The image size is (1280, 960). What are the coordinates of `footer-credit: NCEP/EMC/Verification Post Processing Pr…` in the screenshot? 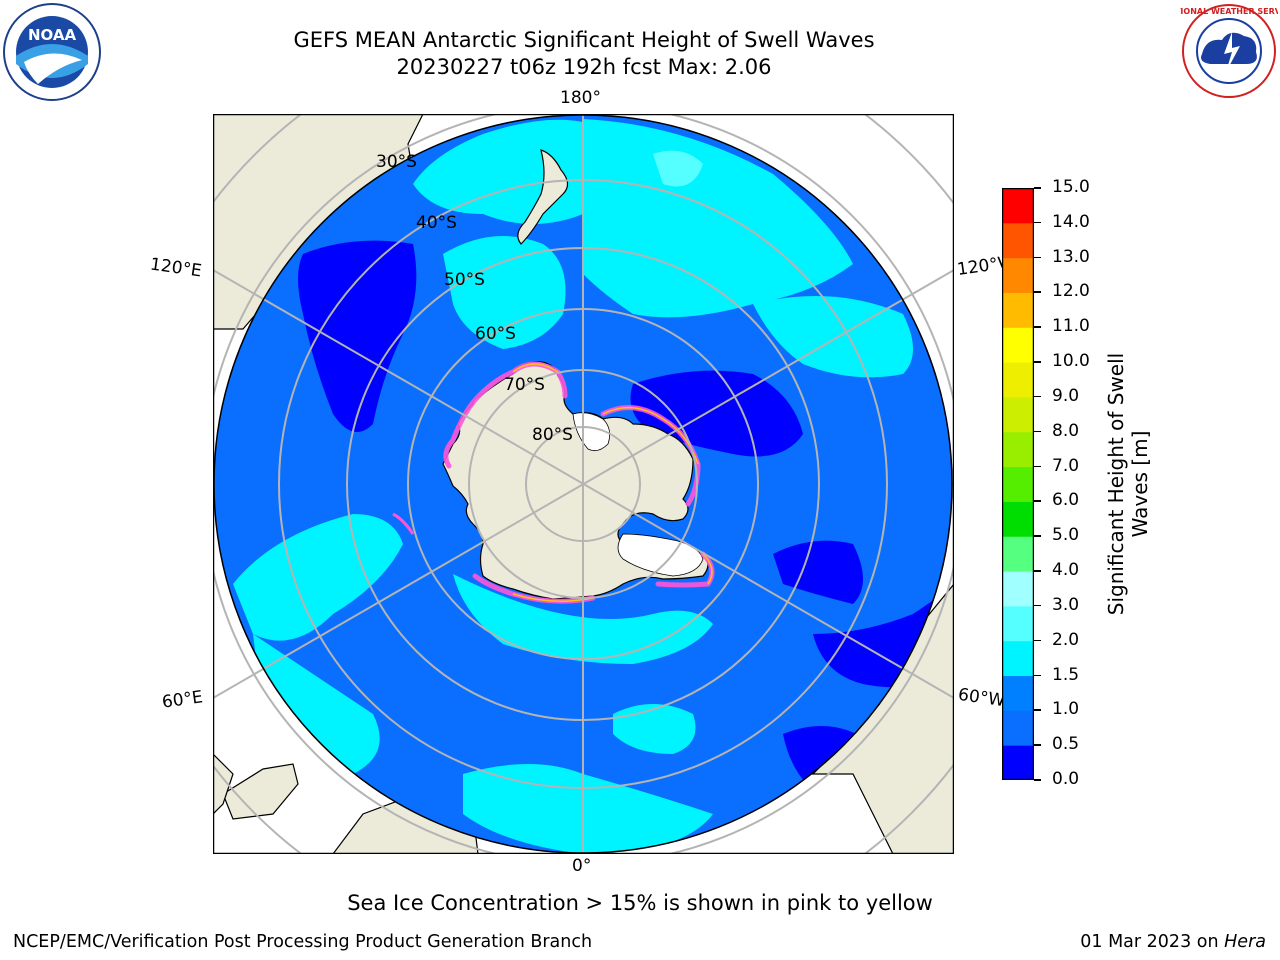 It's located at (303, 942).